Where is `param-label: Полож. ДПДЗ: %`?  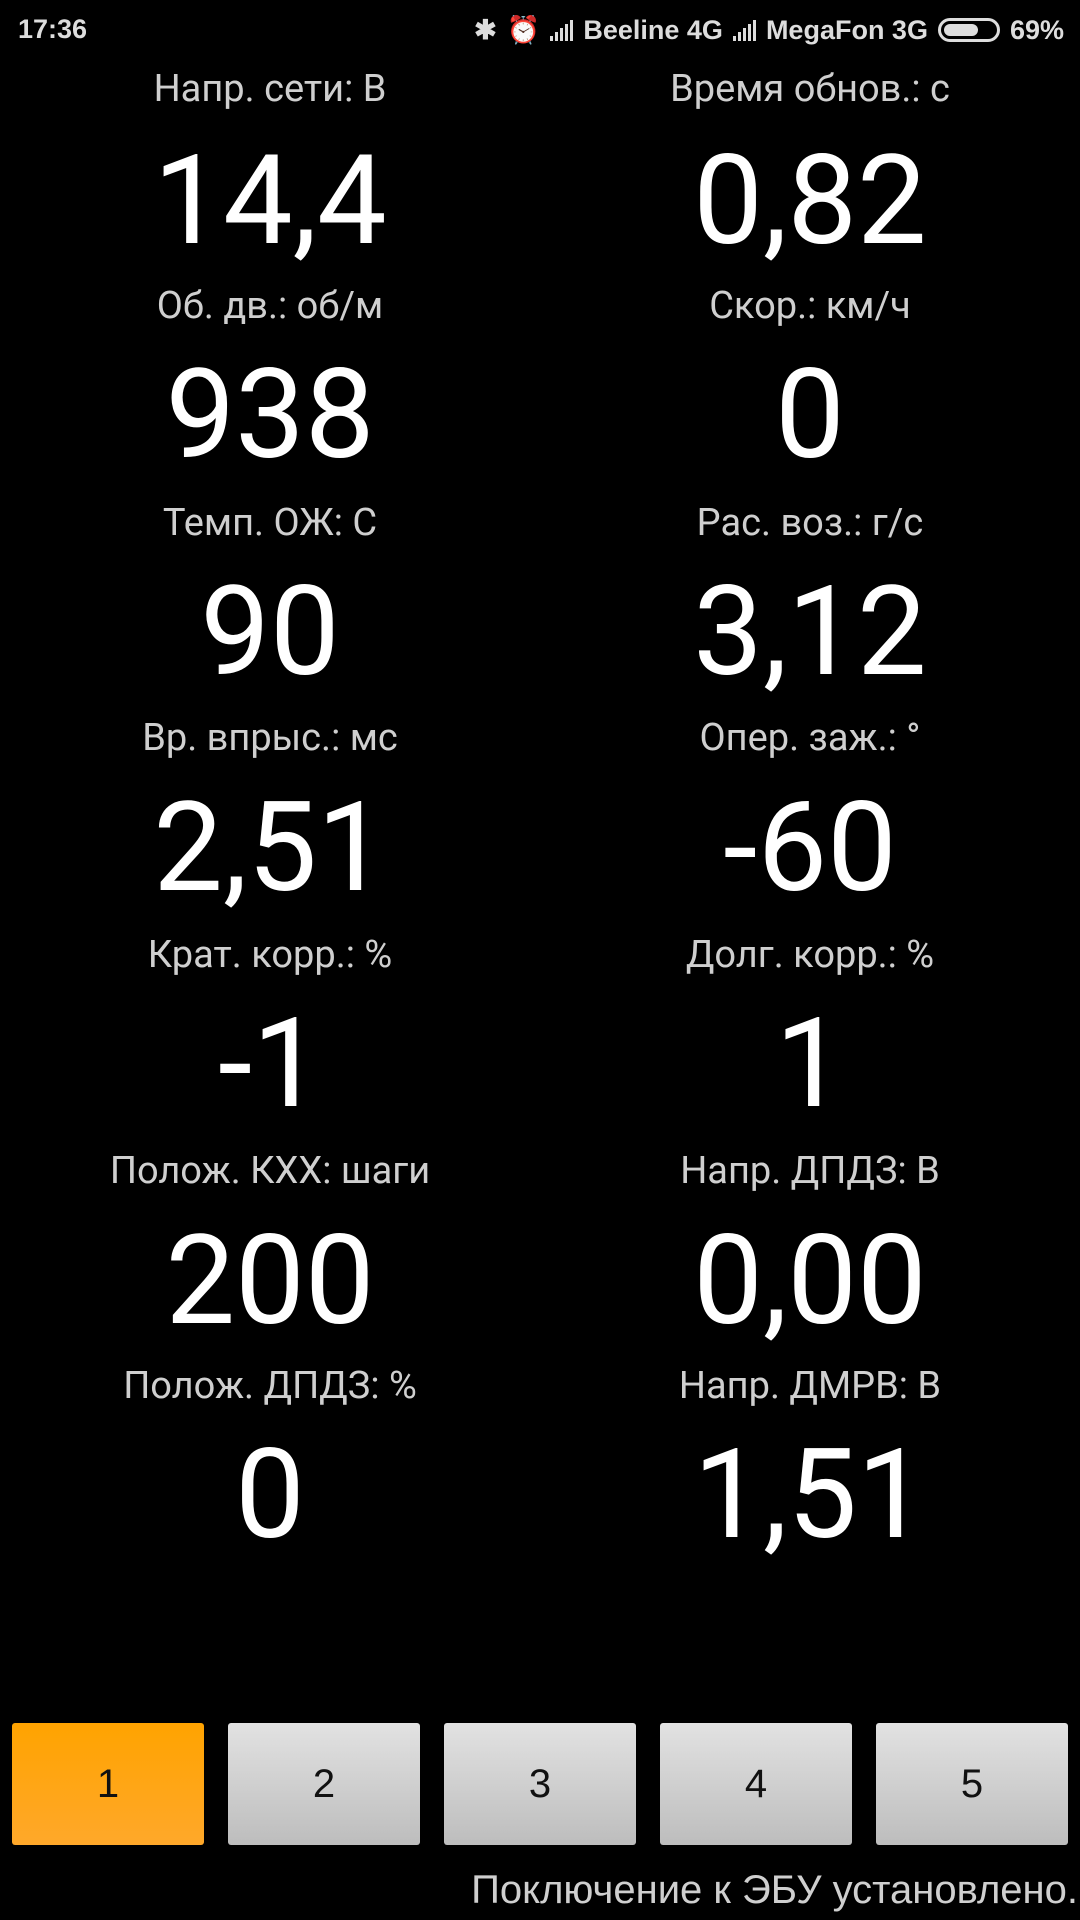
param-label: Полож. ДПДЗ: % is located at coordinates (270, 1386).